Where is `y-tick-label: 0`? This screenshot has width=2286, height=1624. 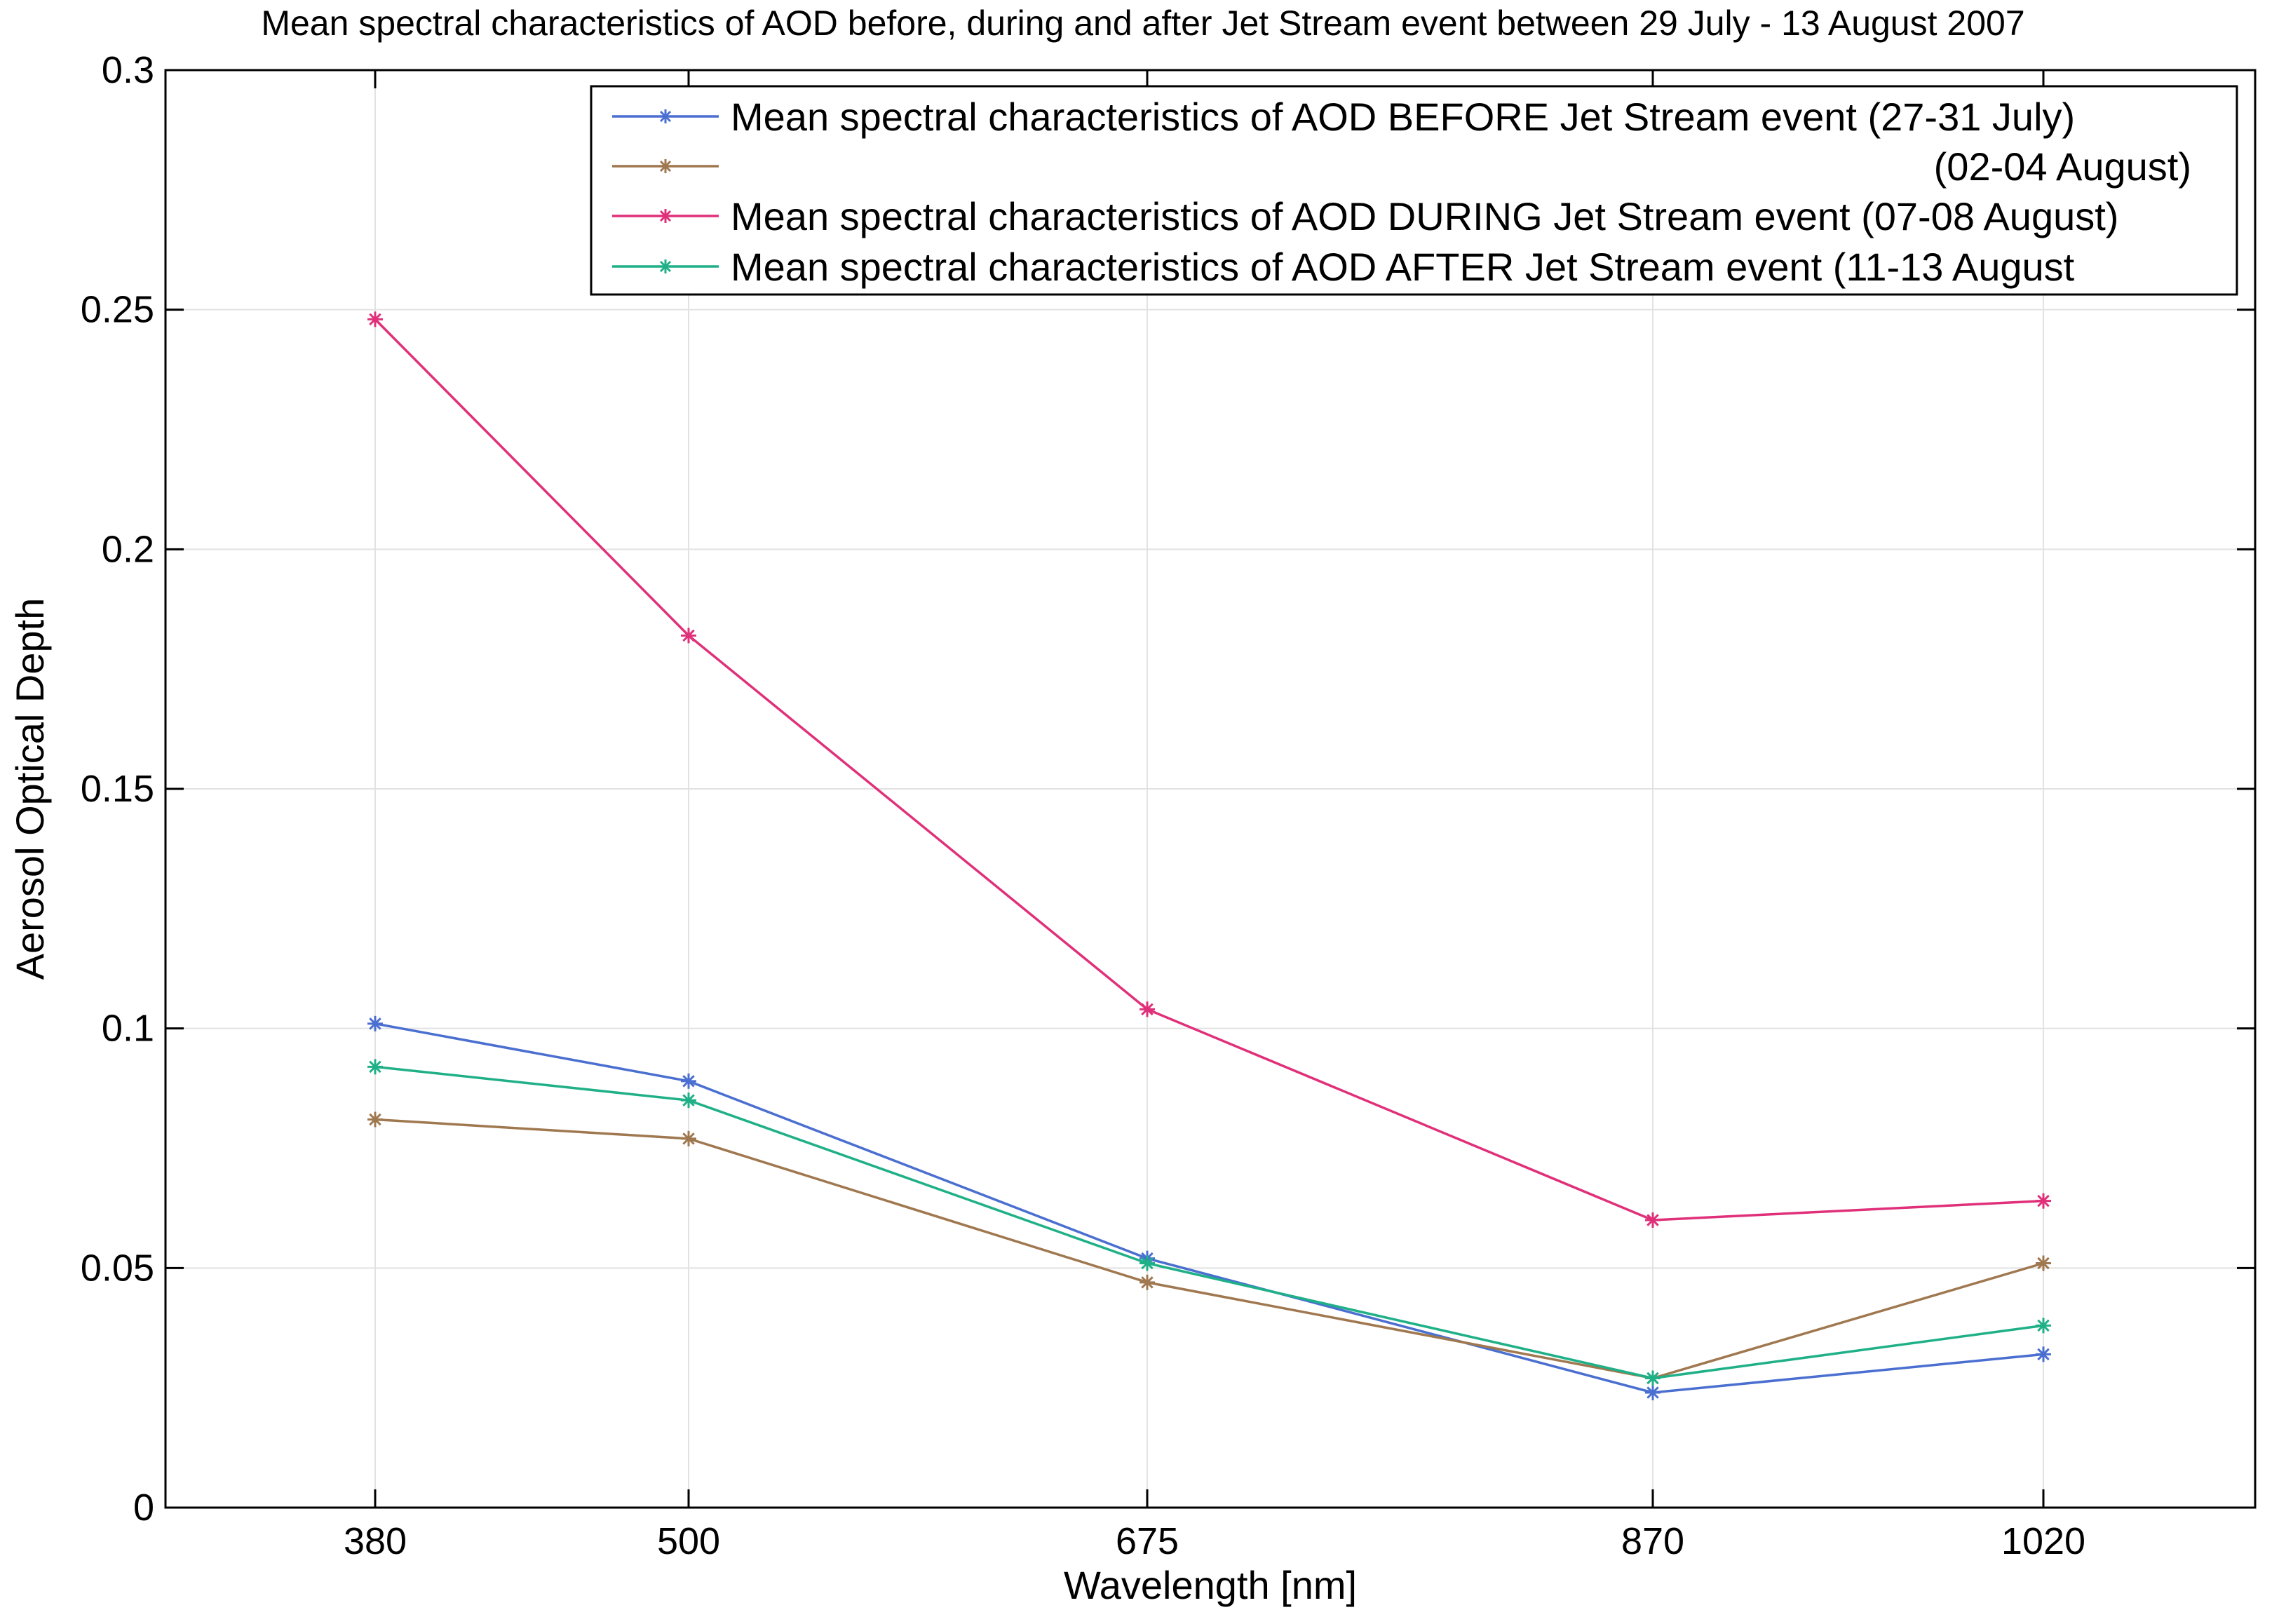 y-tick-label: 0 is located at coordinates (143, 1508).